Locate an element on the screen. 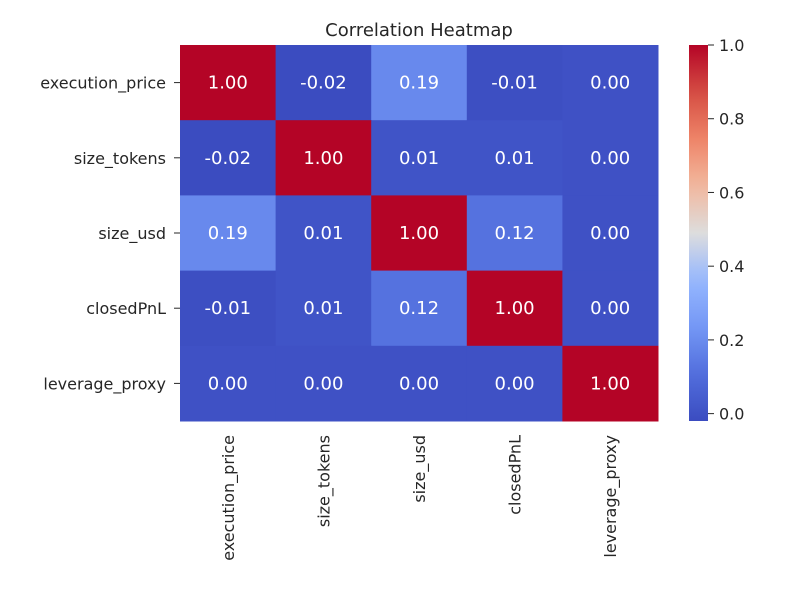 The width and height of the screenshot is (800, 600). row-label: execution_price is located at coordinates (103, 84).